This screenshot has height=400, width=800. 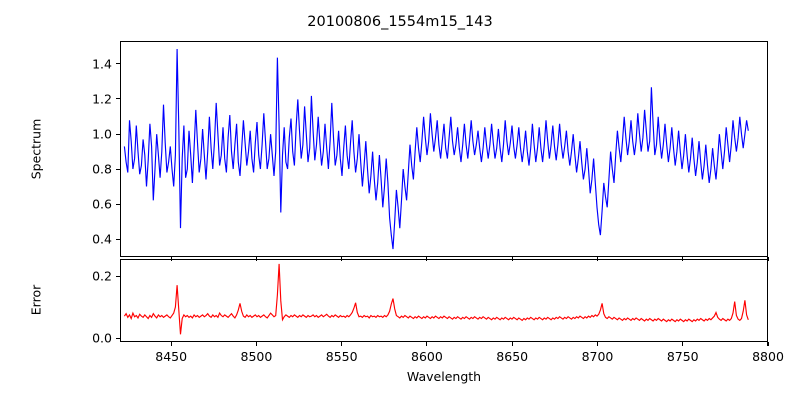 What do you see at coordinates (768, 356) in the screenshot?
I see `error-xtick-label-7: 8800` at bounding box center [768, 356].